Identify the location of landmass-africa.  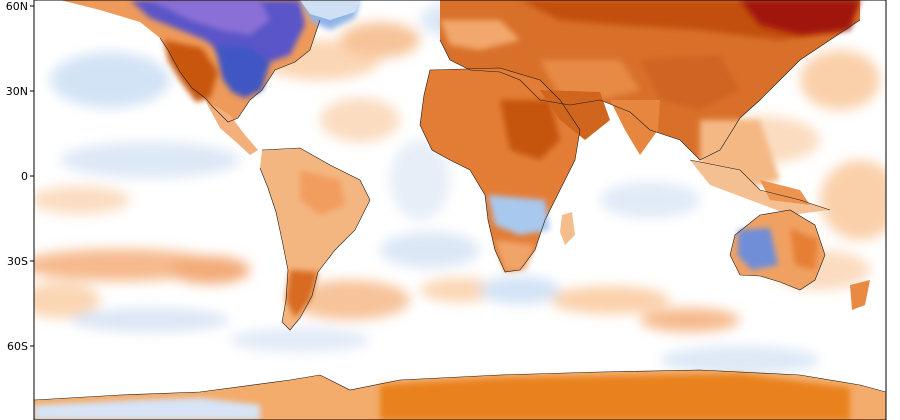
(500, 170).